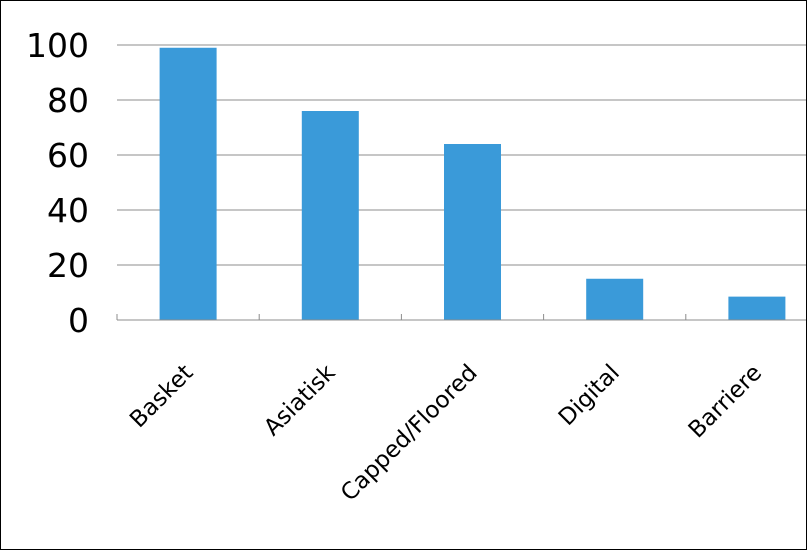 The height and width of the screenshot is (550, 807). Describe the element at coordinates (472, 232) in the screenshot. I see `bar-capped-floored` at that location.